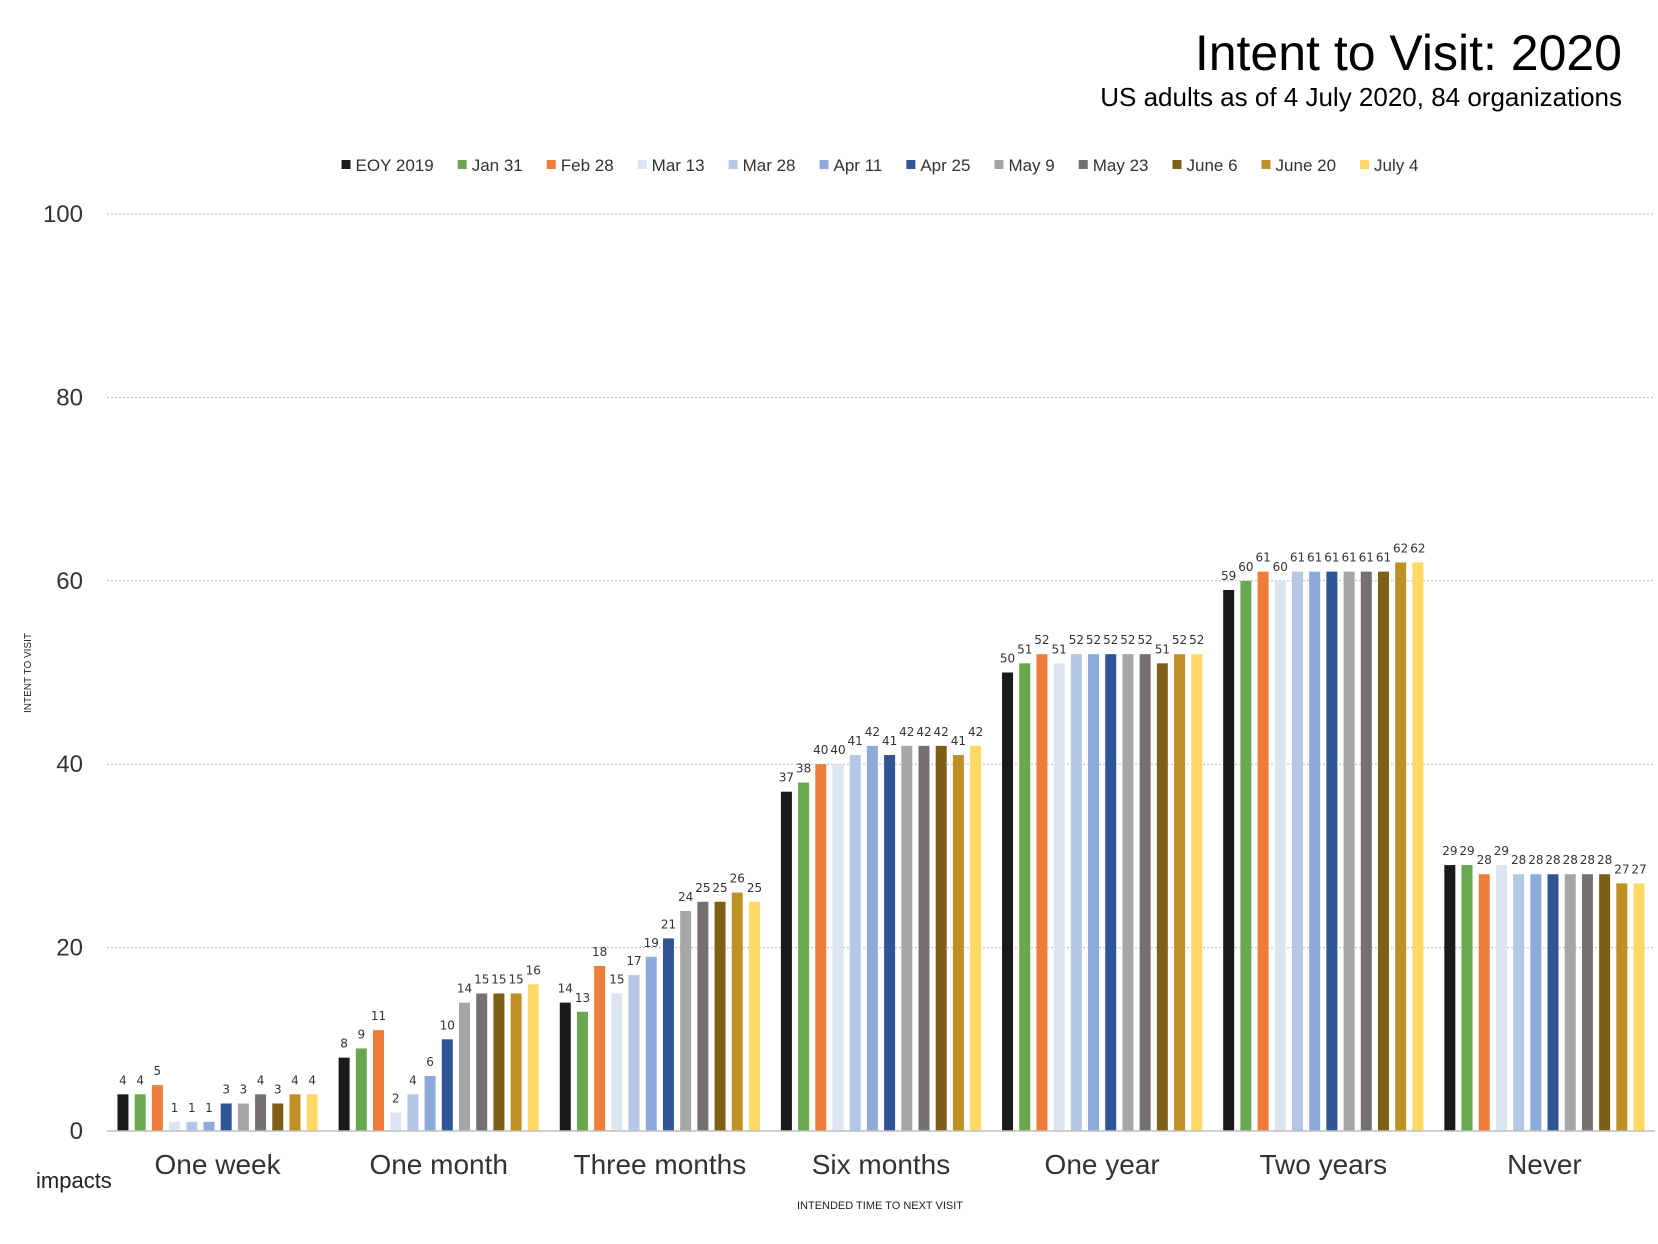  I want to click on legend-label: June 20, so click(1306, 165).